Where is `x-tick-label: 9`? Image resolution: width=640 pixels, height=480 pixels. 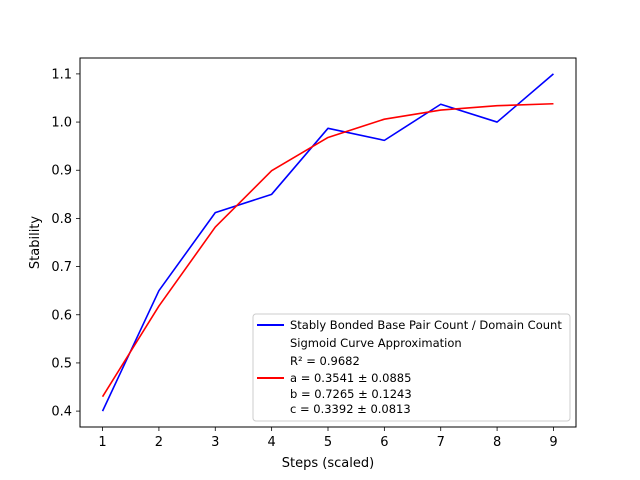
x-tick-label: 9 is located at coordinates (553, 442).